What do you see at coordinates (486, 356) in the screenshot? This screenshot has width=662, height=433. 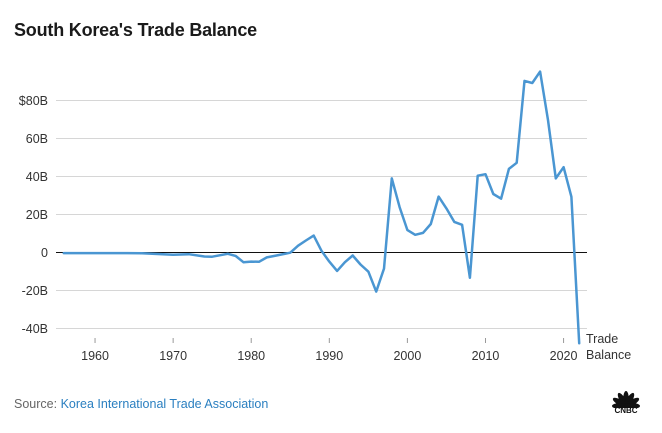 I see `x-tick-label: 2010` at bounding box center [486, 356].